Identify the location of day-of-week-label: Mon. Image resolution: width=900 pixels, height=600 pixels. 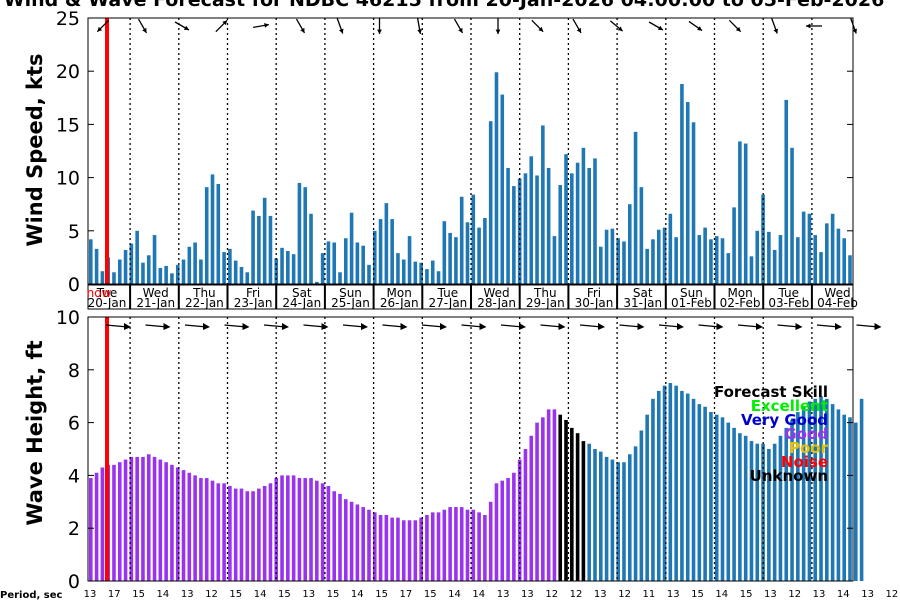
(739, 293).